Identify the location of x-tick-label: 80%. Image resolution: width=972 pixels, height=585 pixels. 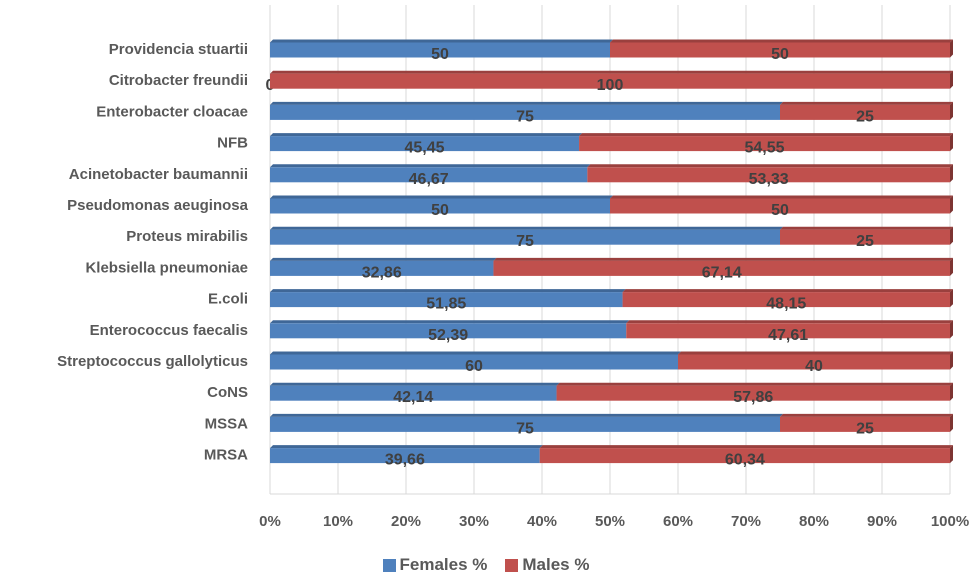
(814, 521).